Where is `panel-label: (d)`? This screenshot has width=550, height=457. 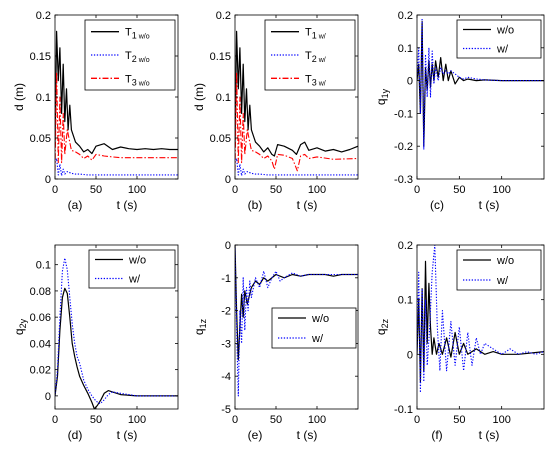
panel-label: (d) is located at coordinates (75, 435).